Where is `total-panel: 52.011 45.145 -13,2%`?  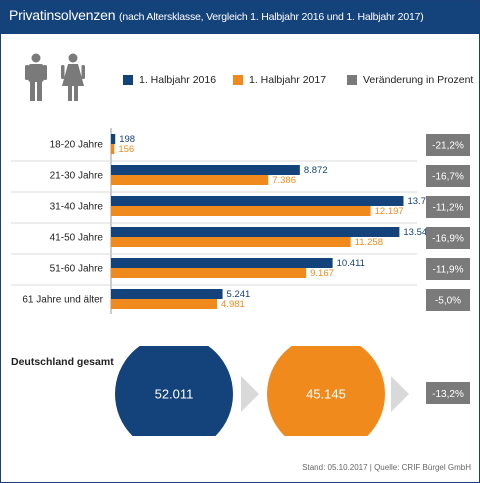
total-panel: 52.011 45.145 -13,2% is located at coordinates (292, 391).